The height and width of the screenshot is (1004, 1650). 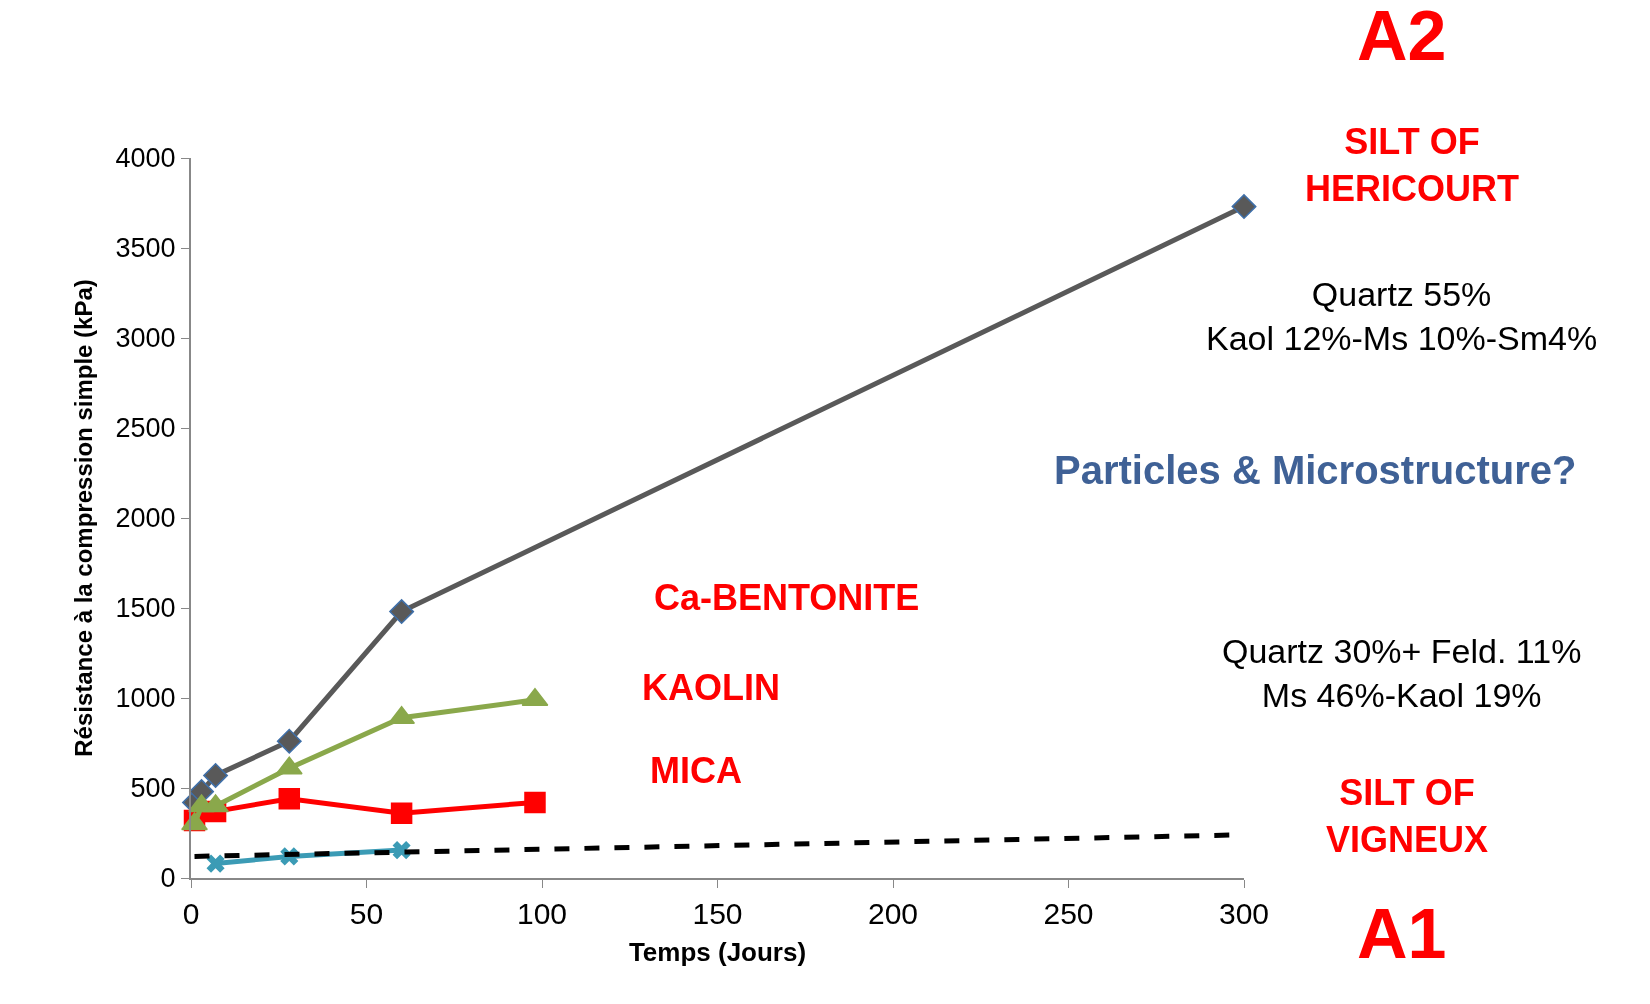 What do you see at coordinates (145, 158) in the screenshot?
I see `y-tick-label: 4000` at bounding box center [145, 158].